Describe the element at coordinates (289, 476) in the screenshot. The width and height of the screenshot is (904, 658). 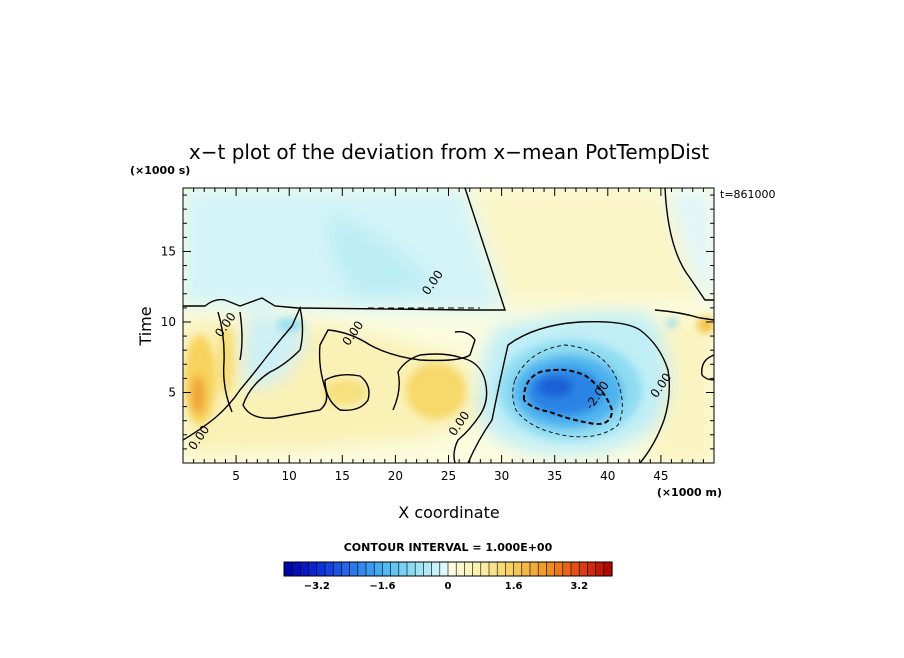
I see `x-tick-label: 10` at that location.